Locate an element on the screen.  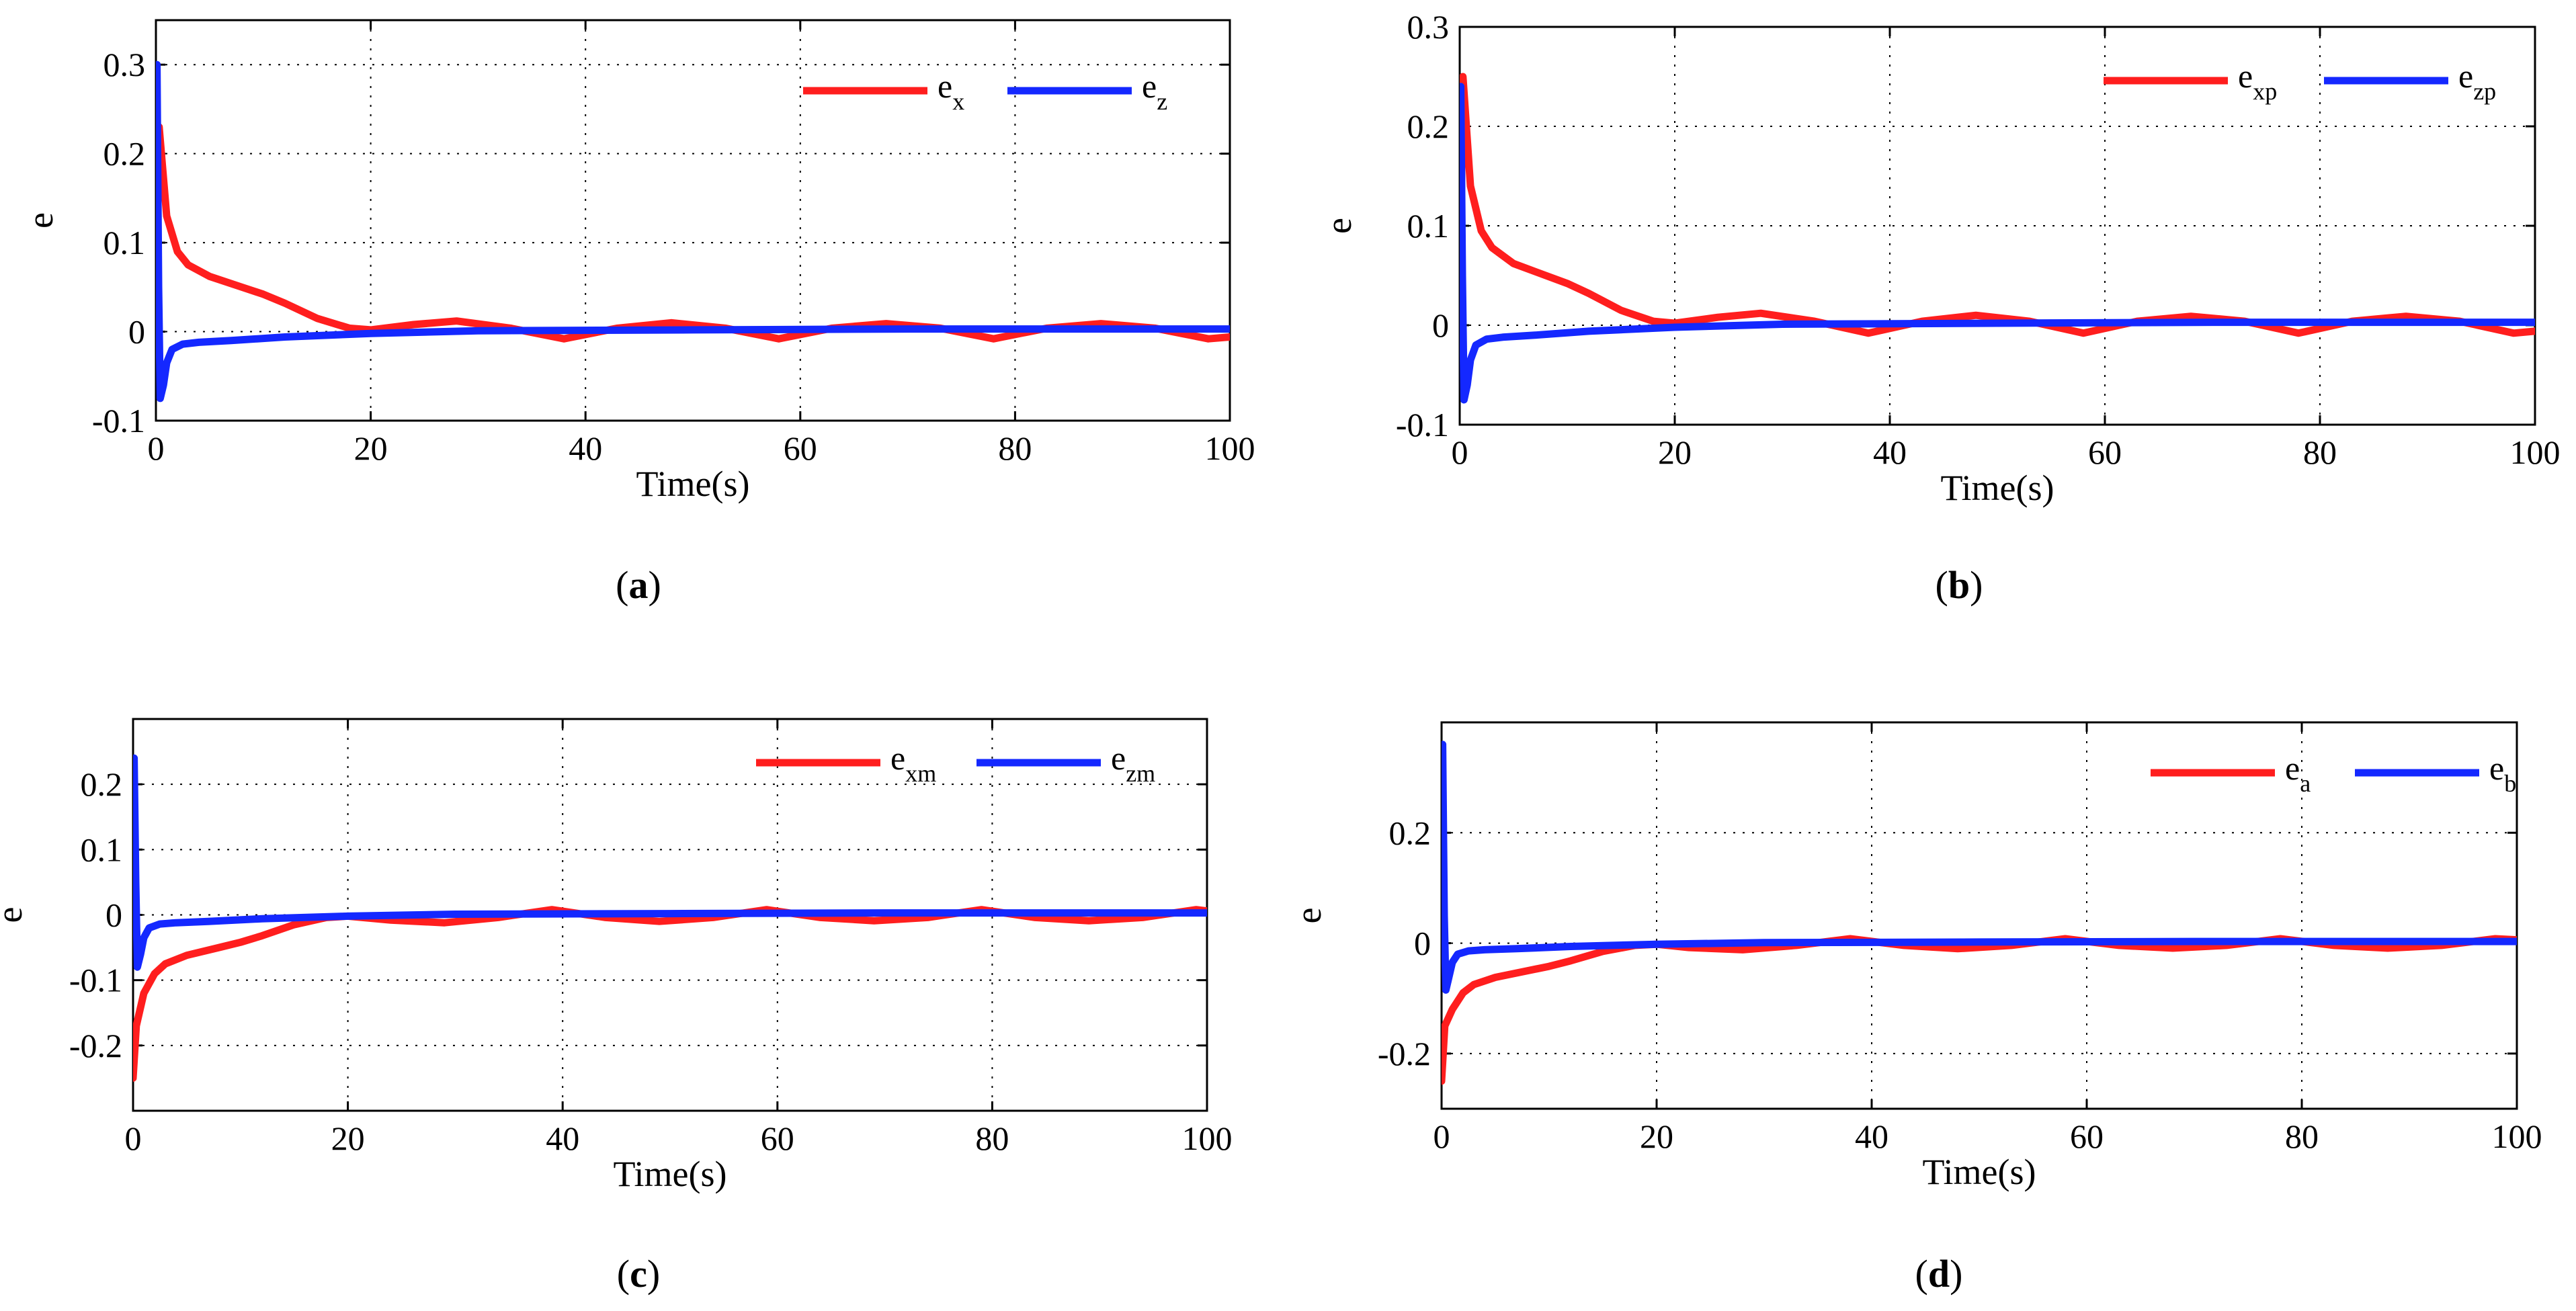
series-line-e-zp is located at coordinates (1998, 244).